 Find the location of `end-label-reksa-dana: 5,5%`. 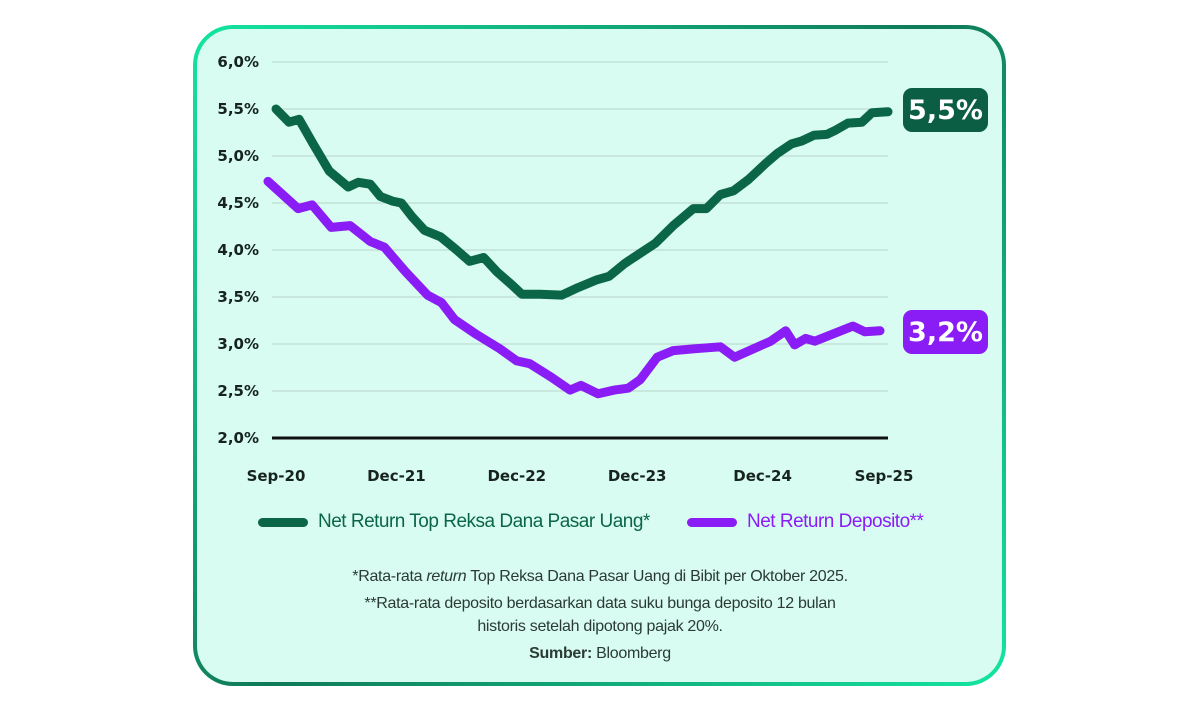

end-label-reksa-dana: 5,5% is located at coordinates (945, 110).